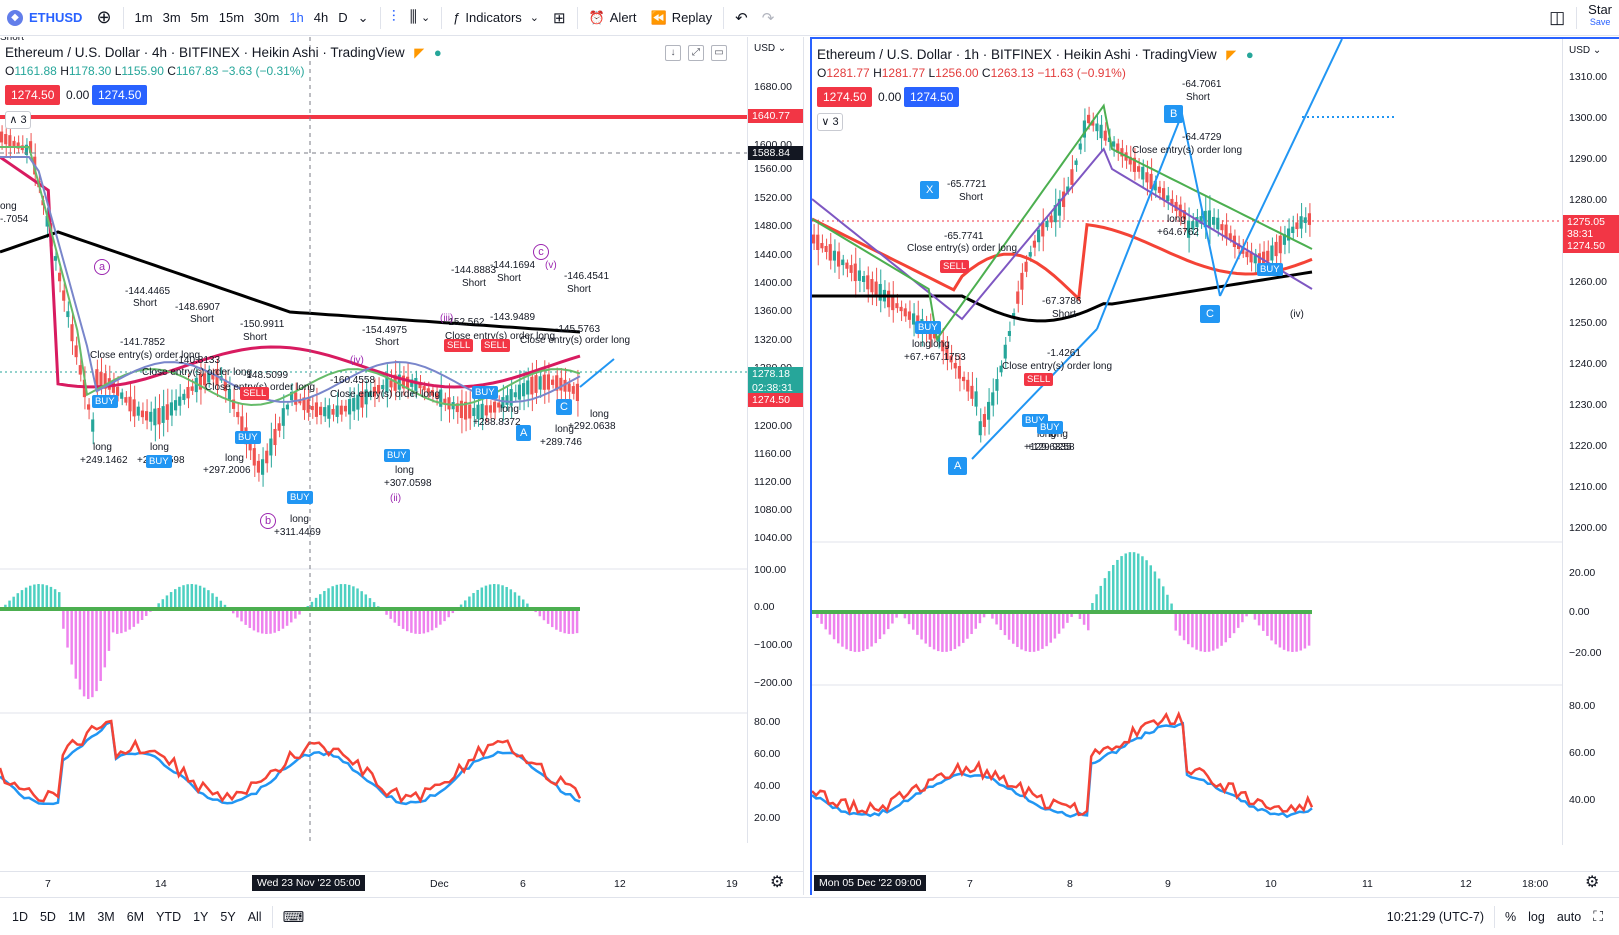  Describe the element at coordinates (773, 645) in the screenshot. I see `price-tick: −100.00` at that location.